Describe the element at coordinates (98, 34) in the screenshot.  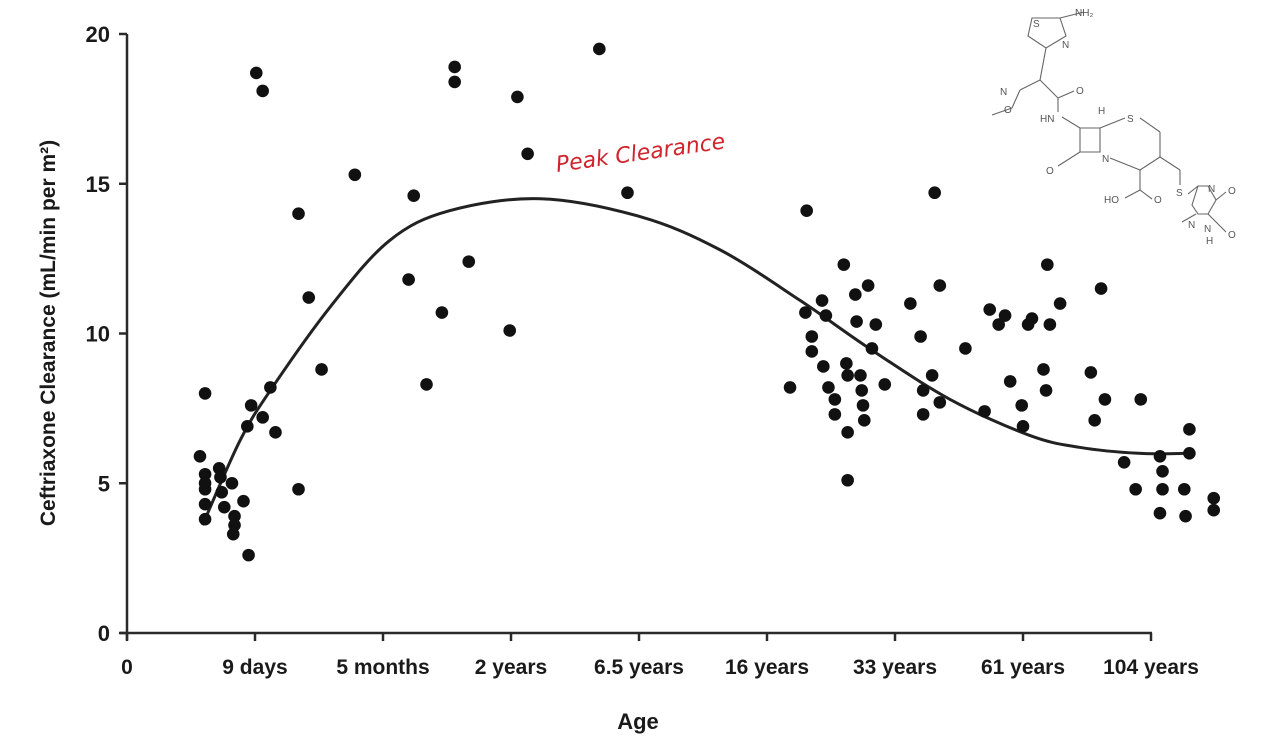
I see `y-tick-label: 20` at that location.